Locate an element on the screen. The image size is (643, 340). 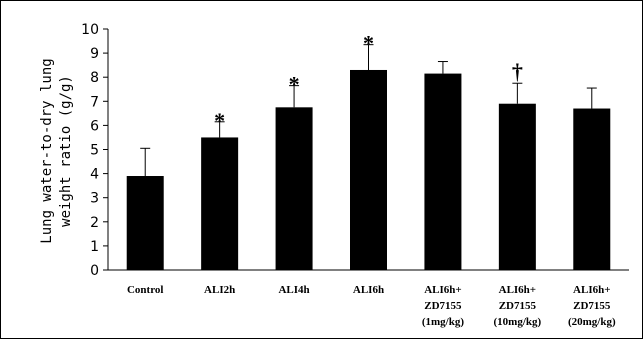
x-tick-label: Control is located at coordinates (145, 290).